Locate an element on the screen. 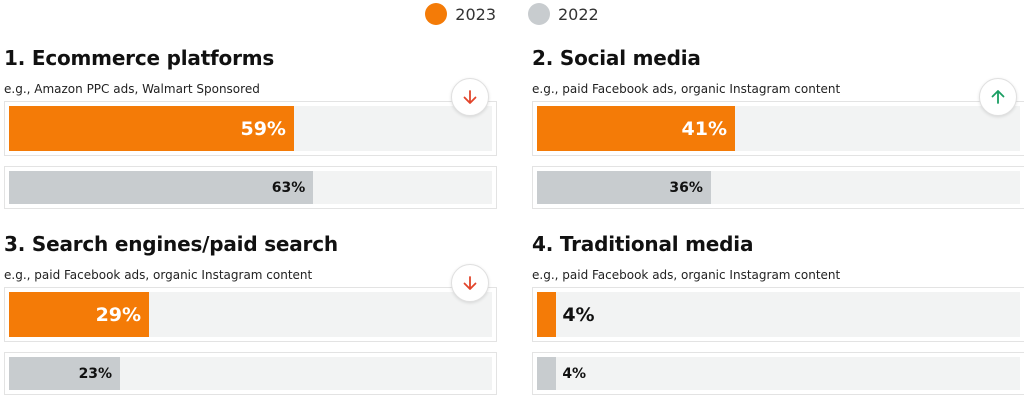  legend-item-2023: 2023 is located at coordinates (460, 14).